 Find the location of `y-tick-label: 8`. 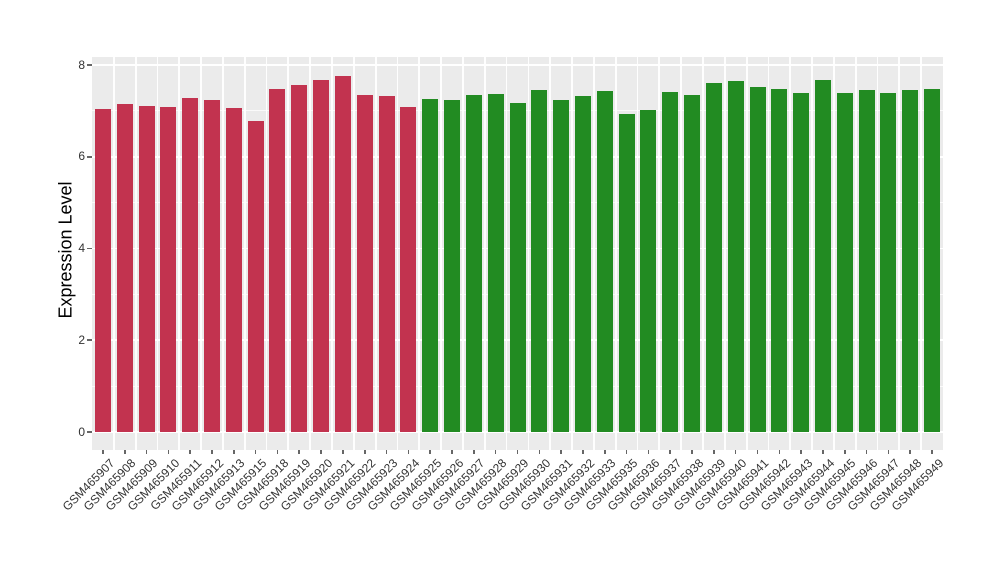

y-tick-label: 8 is located at coordinates (81, 64).